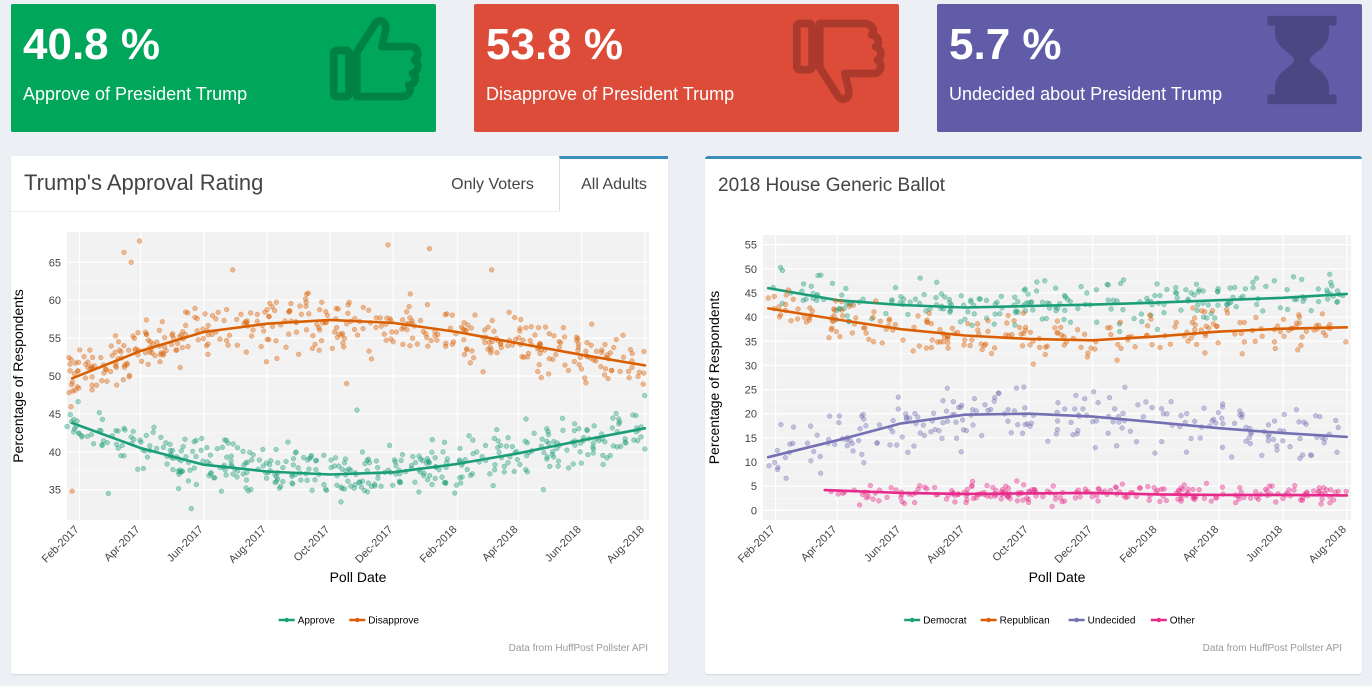 The height and width of the screenshot is (686, 1372). Describe the element at coordinates (492, 184) in the screenshot. I see `tab-only-voters: Only Voters` at that location.